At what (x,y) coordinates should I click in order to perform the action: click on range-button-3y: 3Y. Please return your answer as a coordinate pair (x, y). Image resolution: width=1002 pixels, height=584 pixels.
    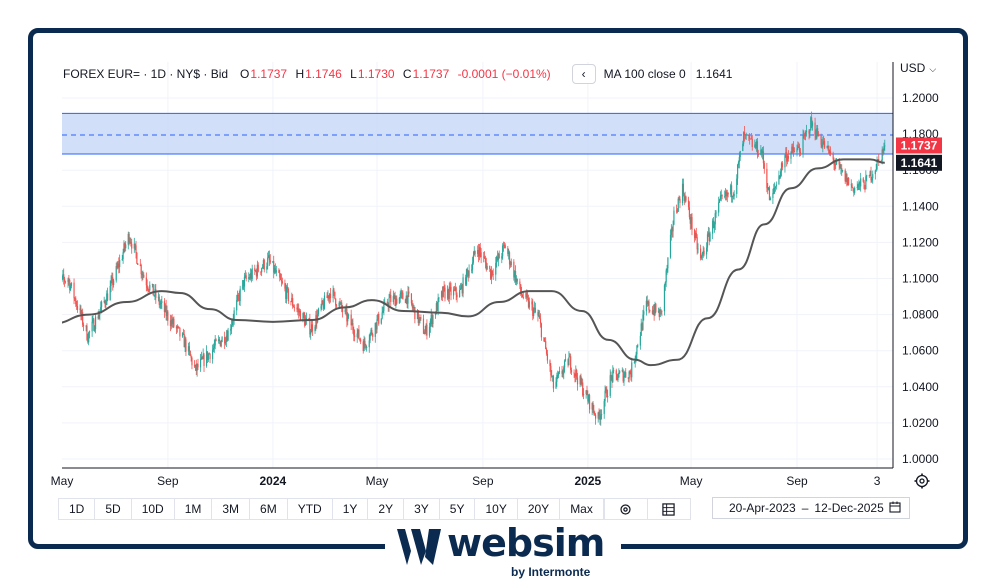
    Looking at the image, I should click on (422, 509).